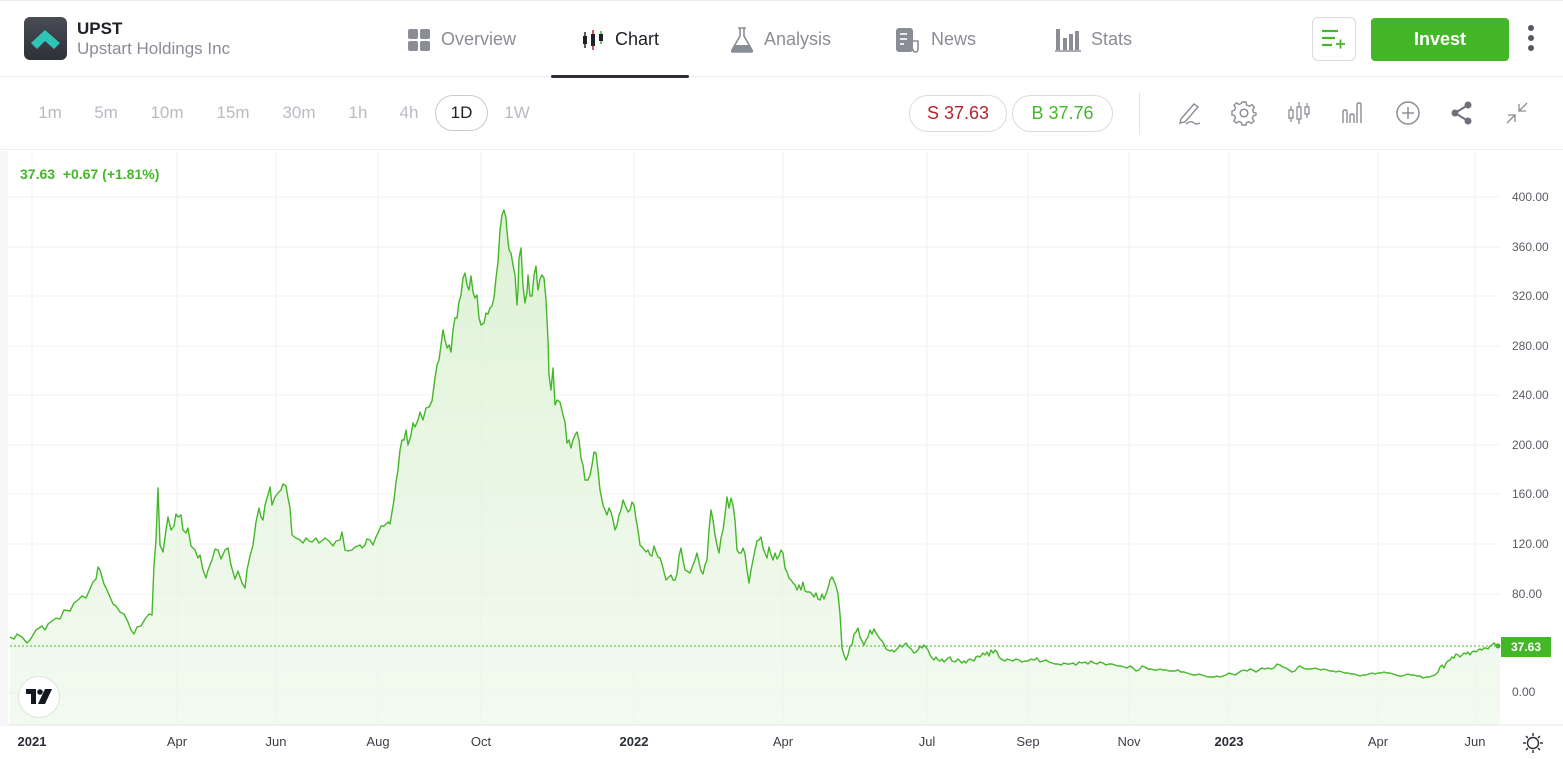 The height and width of the screenshot is (759, 1563). What do you see at coordinates (479, 39) in the screenshot?
I see `tab-overview-label: Overview` at bounding box center [479, 39].